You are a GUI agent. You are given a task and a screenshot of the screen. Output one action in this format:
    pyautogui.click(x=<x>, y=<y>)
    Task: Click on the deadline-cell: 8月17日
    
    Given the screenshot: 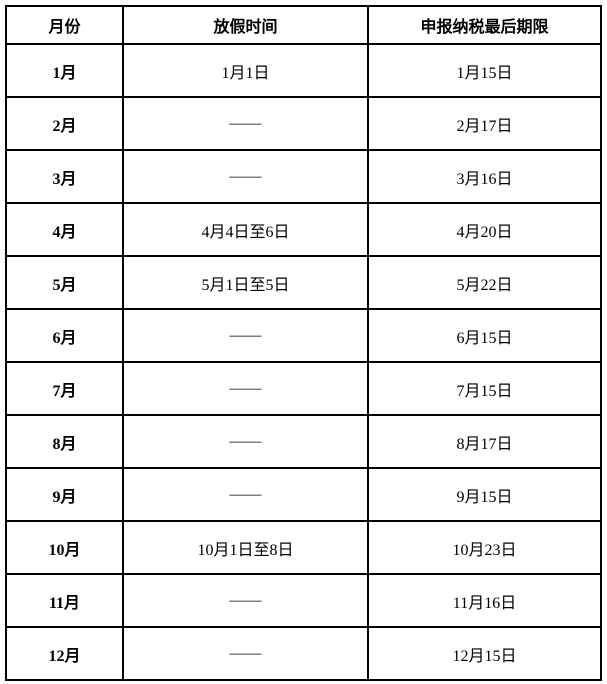 What is the action you would take?
    pyautogui.click(x=484, y=441)
    